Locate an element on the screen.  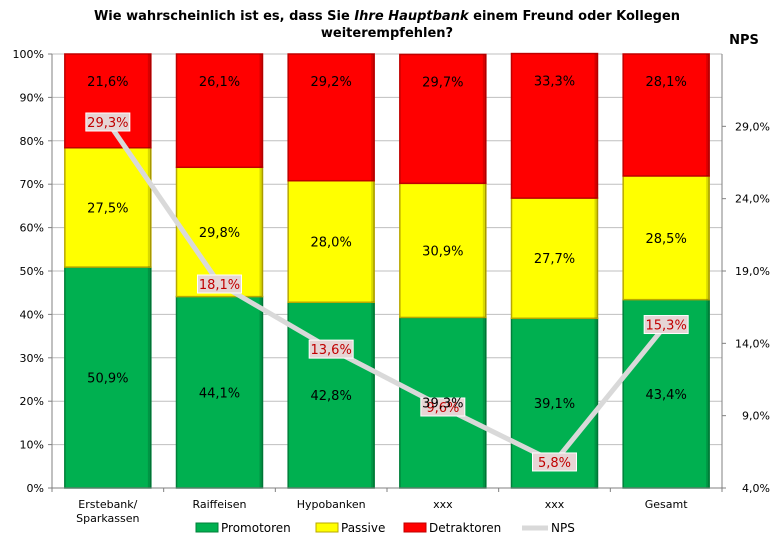
nps-label-4: 5,8% is located at coordinates (554, 463).